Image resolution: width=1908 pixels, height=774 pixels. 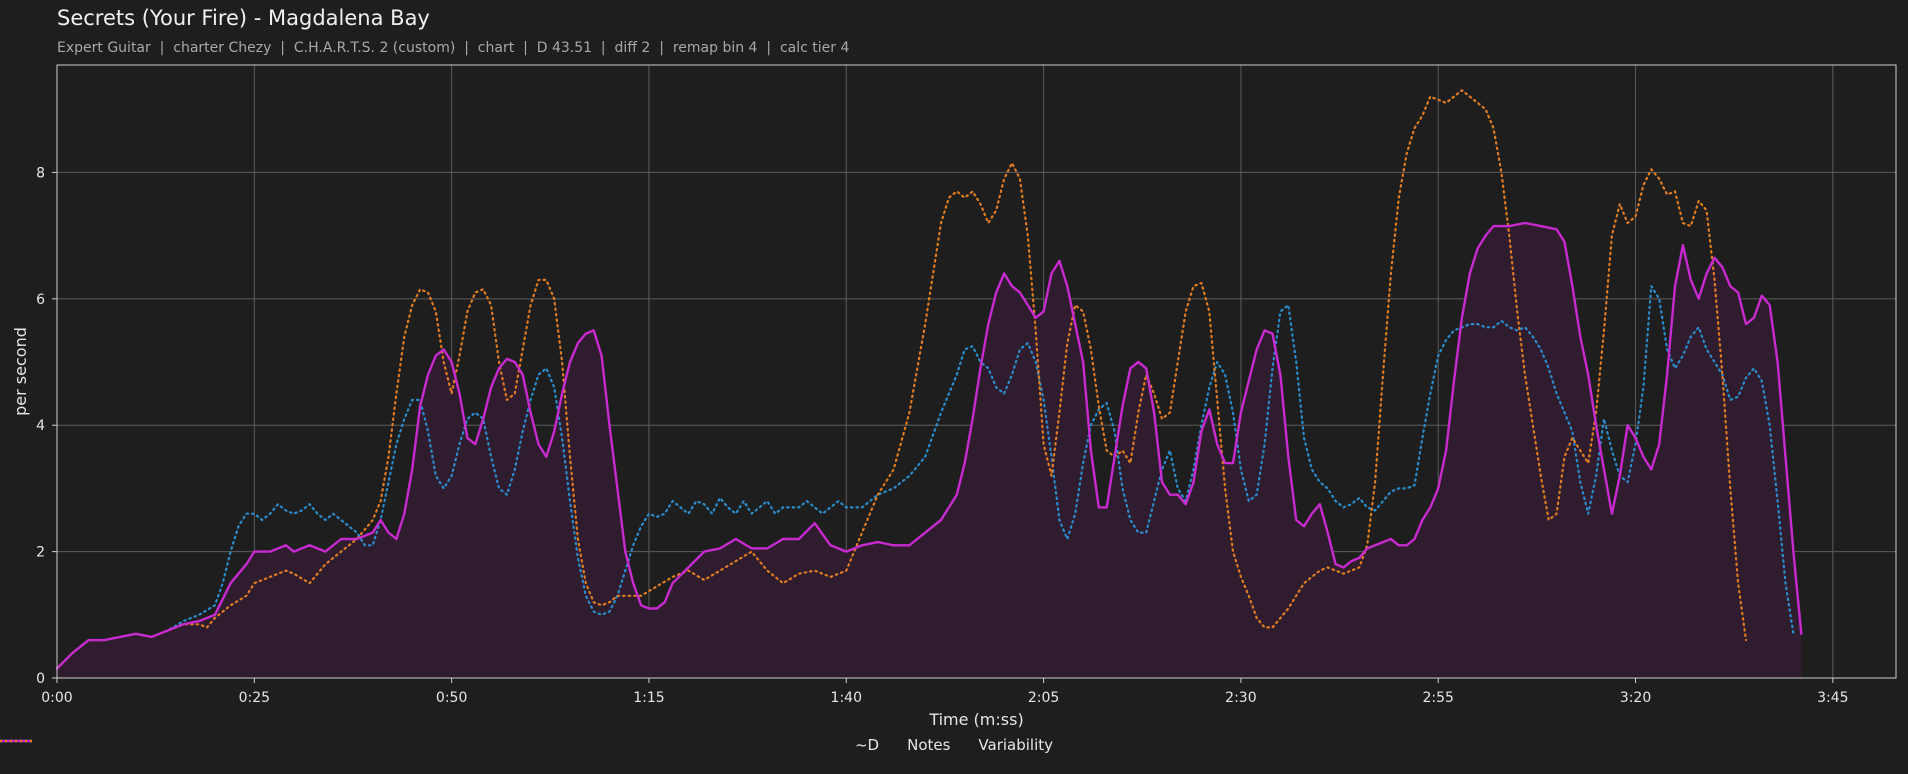 I want to click on legend-item-d: ~D, so click(x=440, y=745).